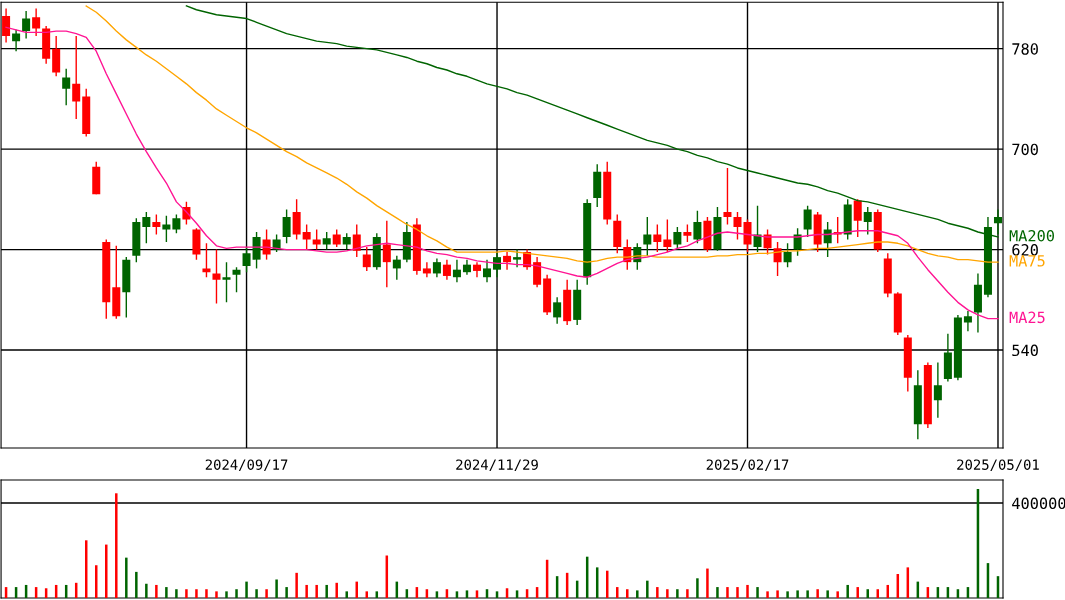  What do you see at coordinates (998, 465) in the screenshot?
I see `x-tick-label: 2025/05/01` at bounding box center [998, 465].